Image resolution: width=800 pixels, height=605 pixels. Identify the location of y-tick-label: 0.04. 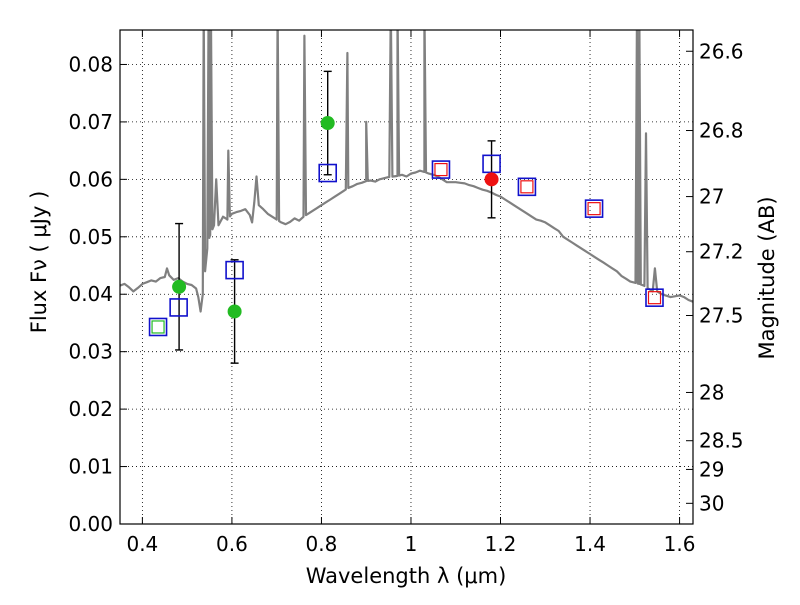
(90, 294).